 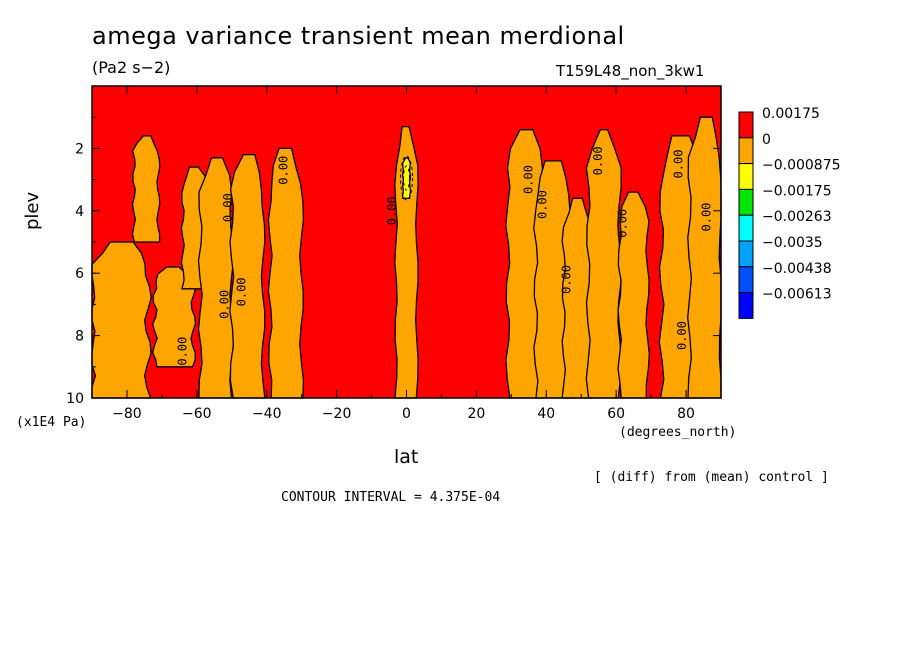 I want to click on legend-label-7: −0.00613, so click(x=797, y=295).